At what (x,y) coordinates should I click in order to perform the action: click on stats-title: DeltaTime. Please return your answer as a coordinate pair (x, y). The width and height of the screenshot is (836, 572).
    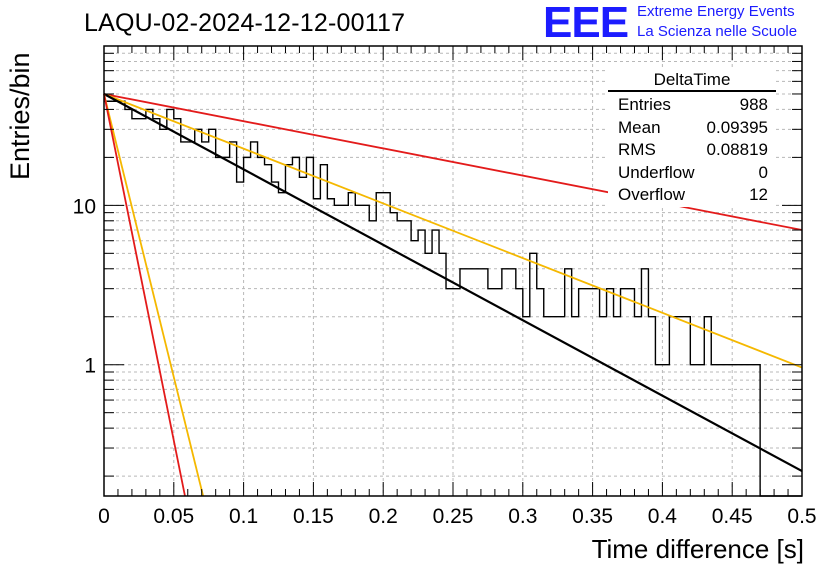
    Looking at the image, I should click on (692, 81).